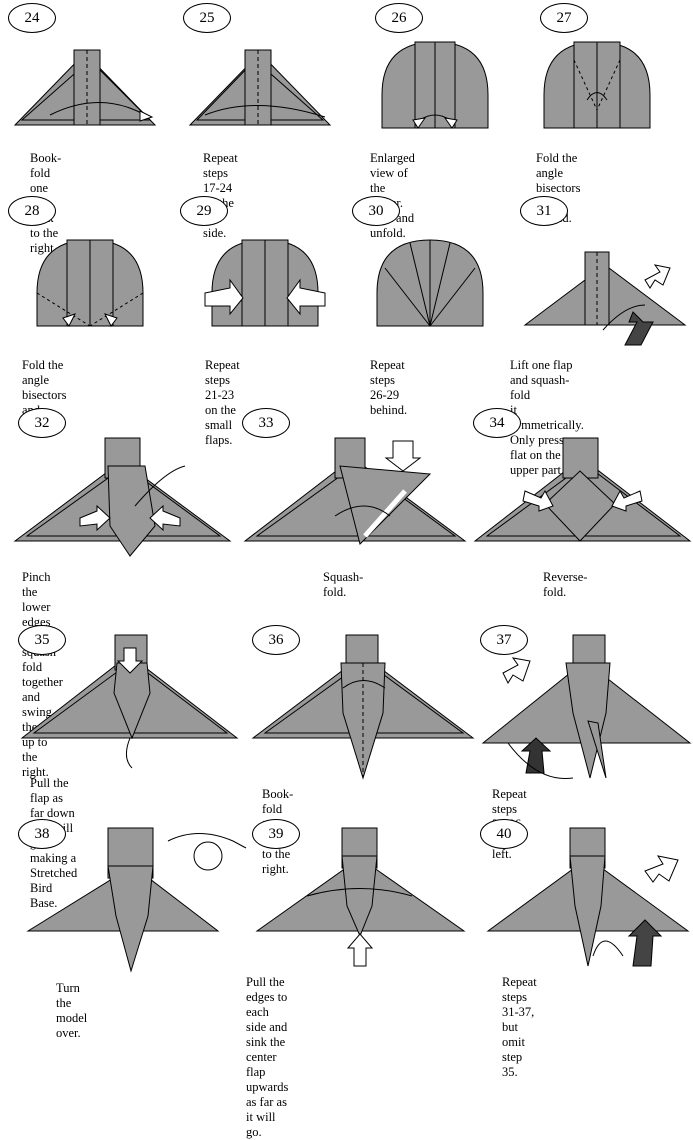 The height and width of the screenshot is (1140, 693). I want to click on step-34-figure, so click(582, 489).